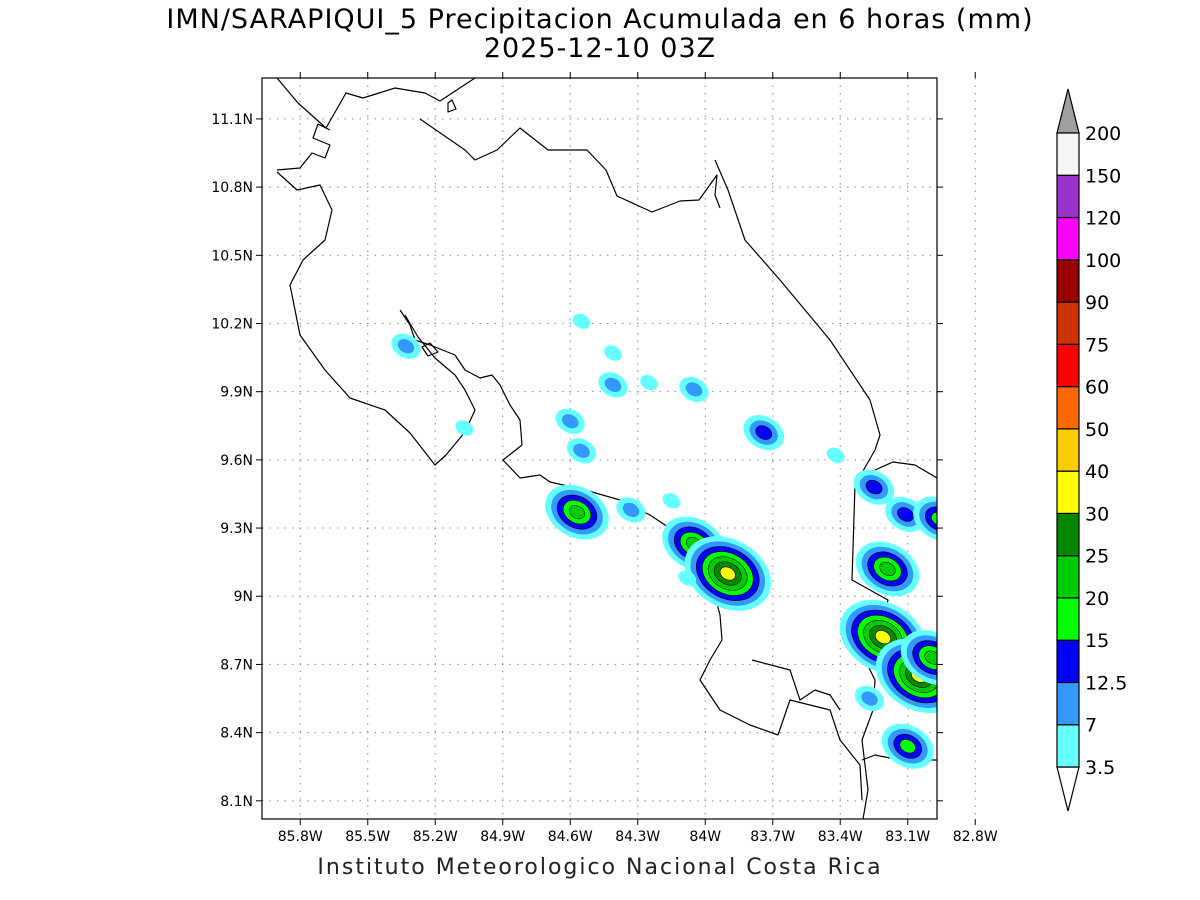  I want to click on lon-tick-label: 82.8W, so click(975, 837).